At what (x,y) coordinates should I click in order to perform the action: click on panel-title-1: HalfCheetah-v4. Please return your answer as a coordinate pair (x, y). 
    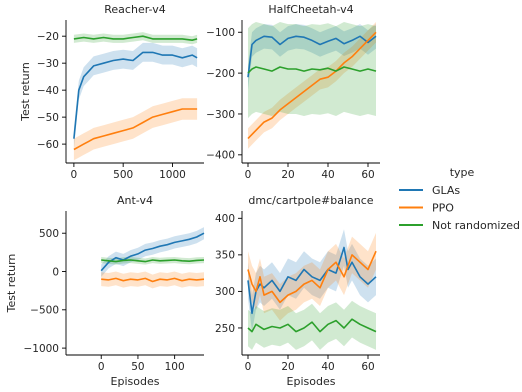
    Looking at the image, I should click on (310, 9).